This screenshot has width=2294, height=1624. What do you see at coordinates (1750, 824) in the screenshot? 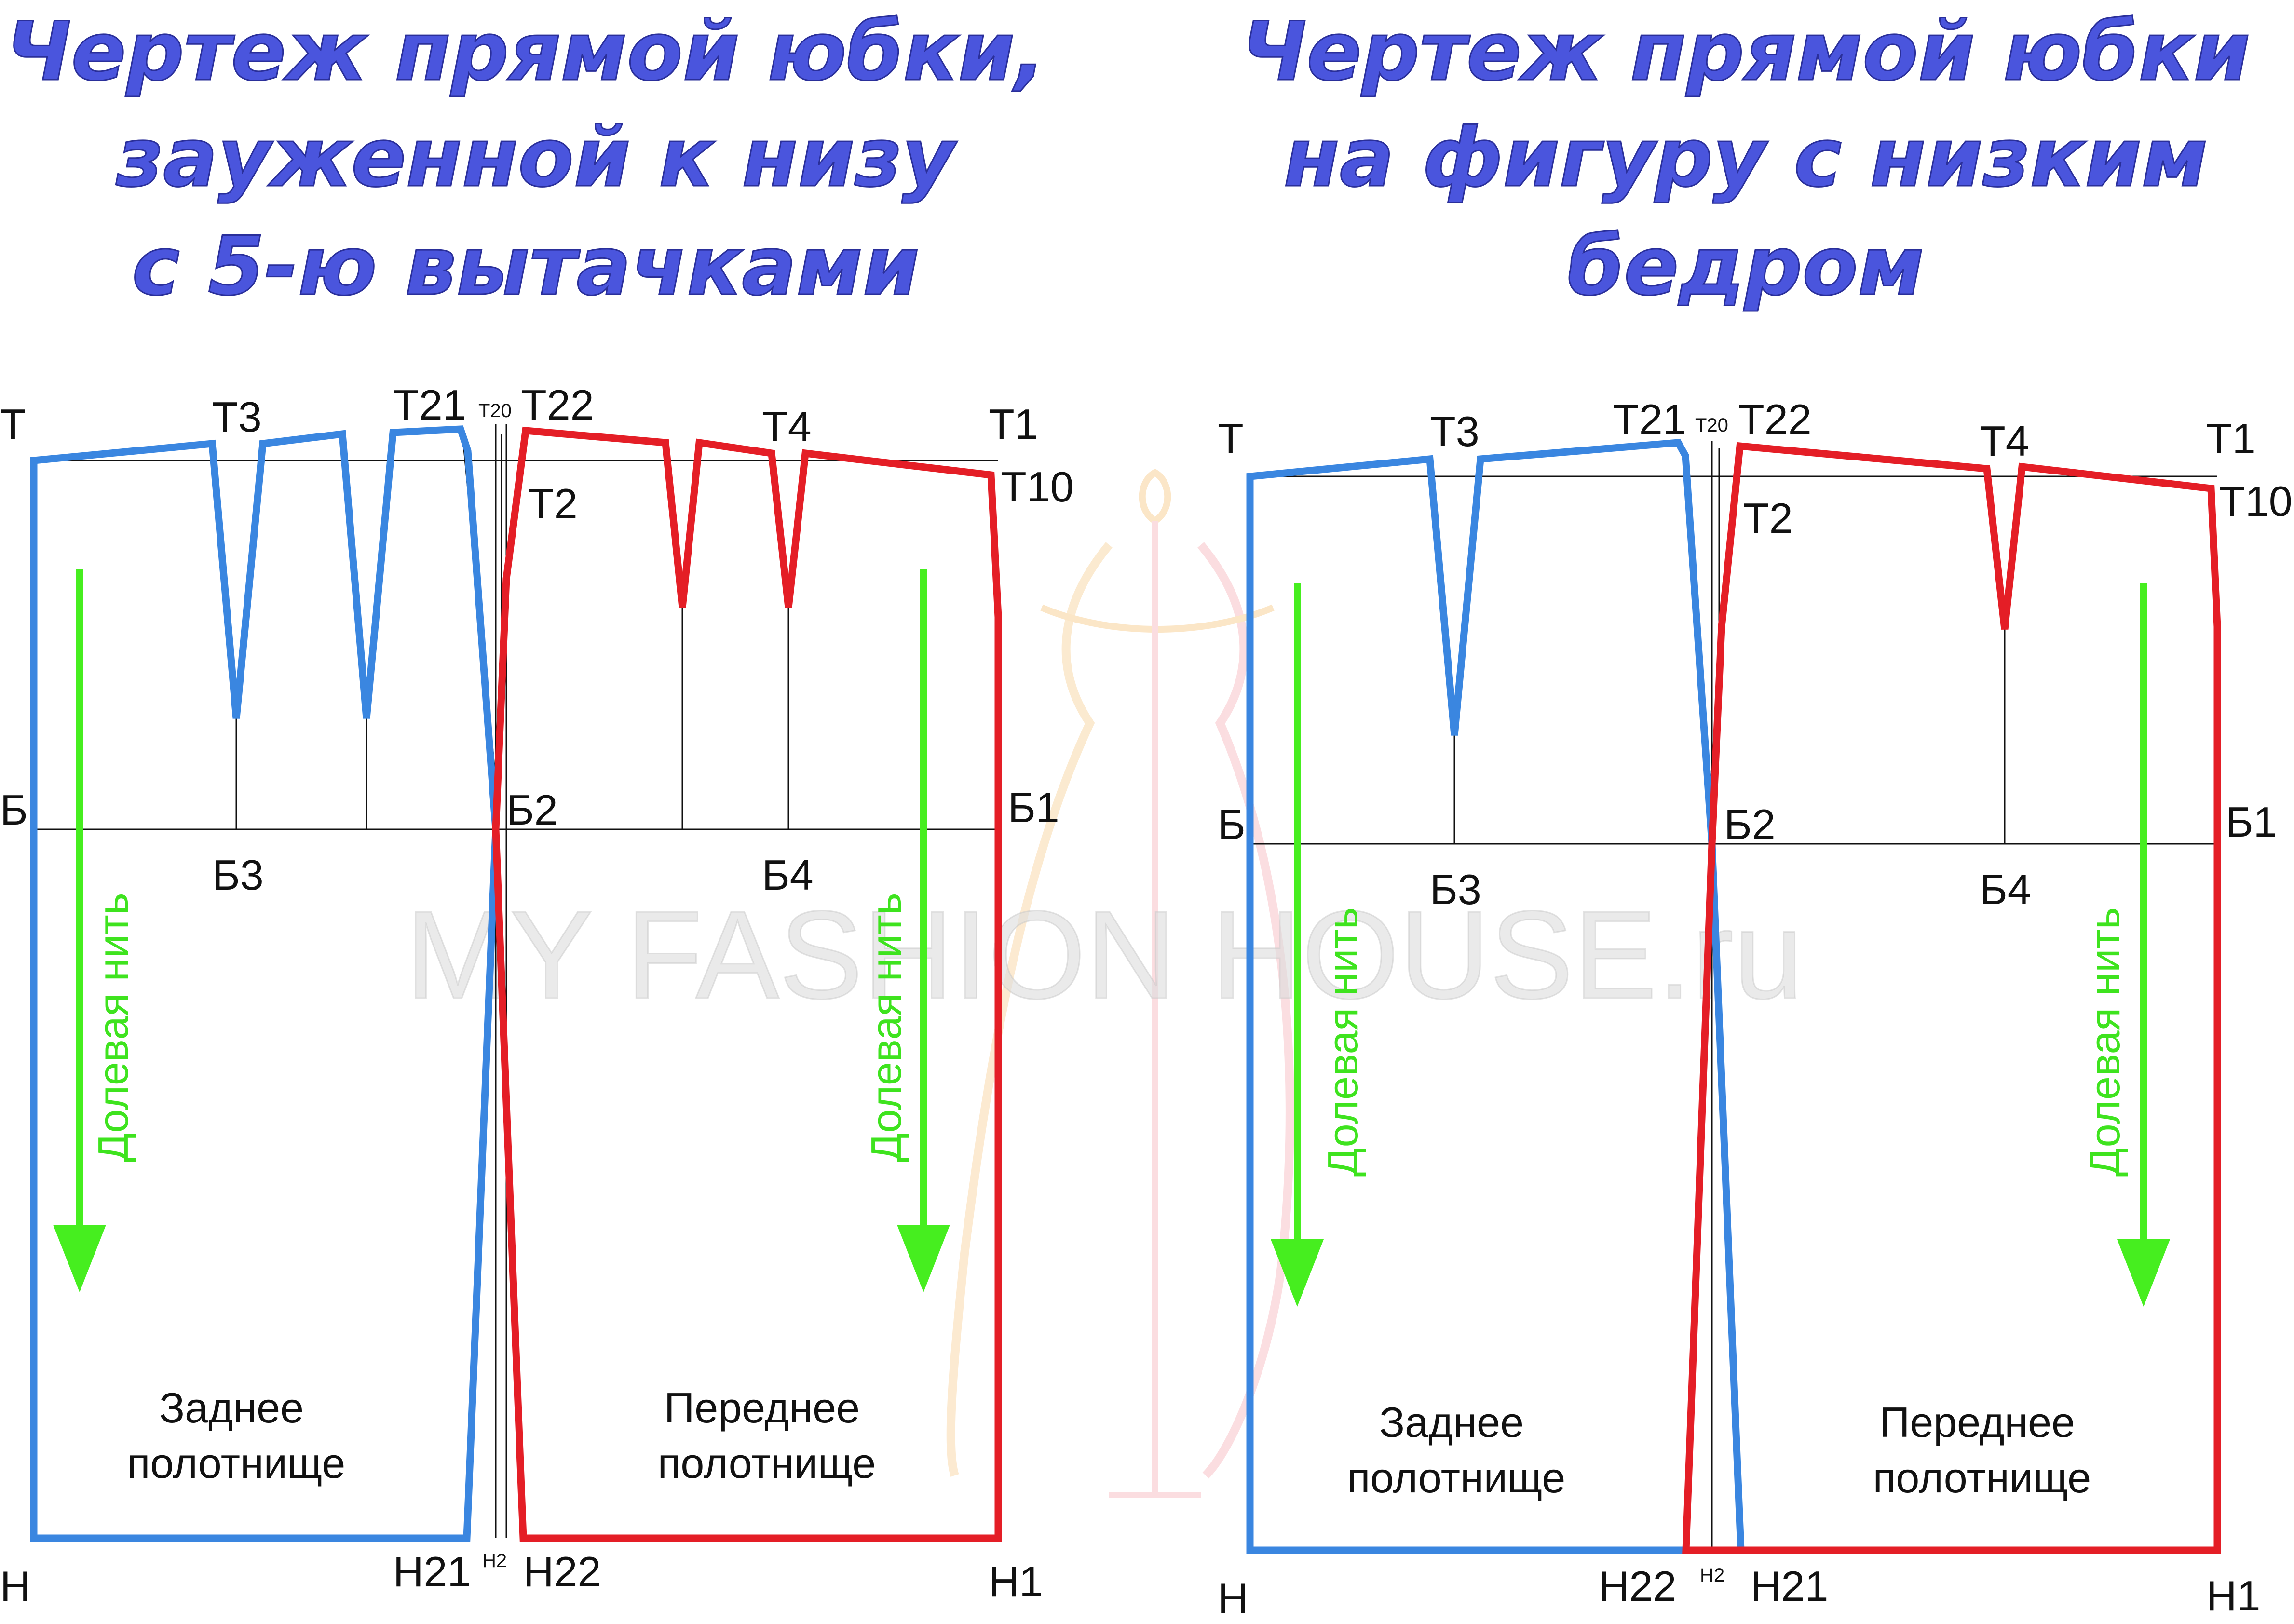
I see `right-label-B2: Б2` at bounding box center [1750, 824].